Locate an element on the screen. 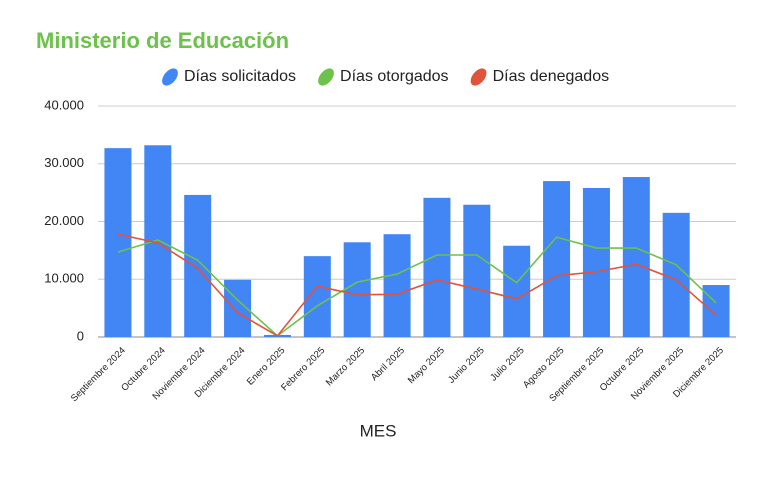  legend-label: Días denegados is located at coordinates (551, 76).